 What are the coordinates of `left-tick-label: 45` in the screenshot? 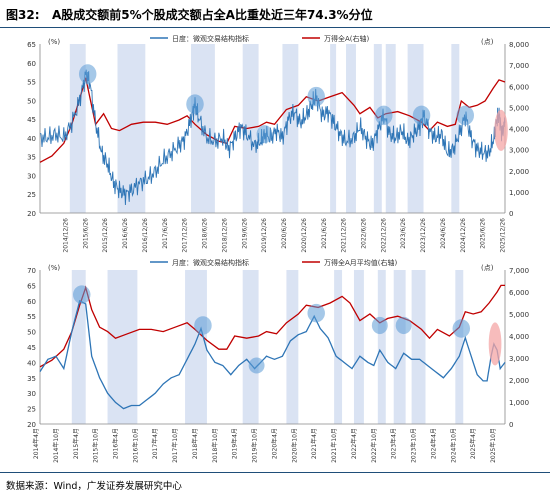 It's located at (31, 120).